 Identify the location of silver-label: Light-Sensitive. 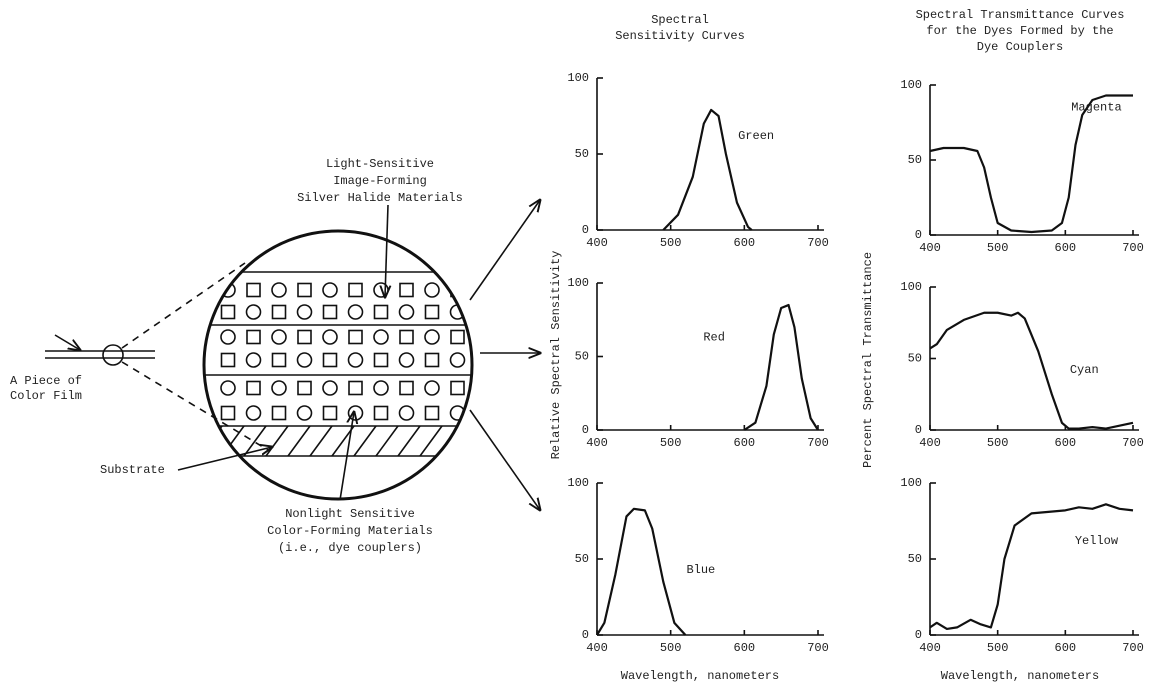
(380, 164).